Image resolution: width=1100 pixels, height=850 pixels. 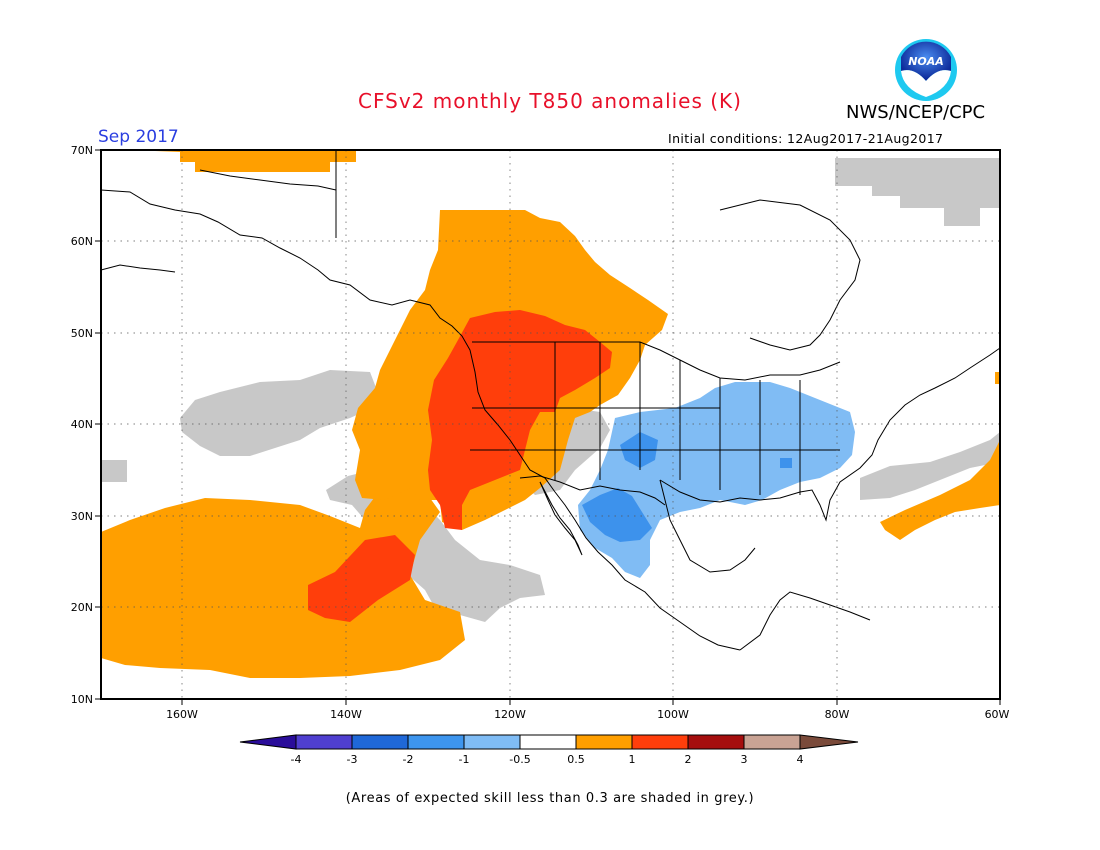 I want to click on warm-area-atlantic-north, so click(x=997, y=378).